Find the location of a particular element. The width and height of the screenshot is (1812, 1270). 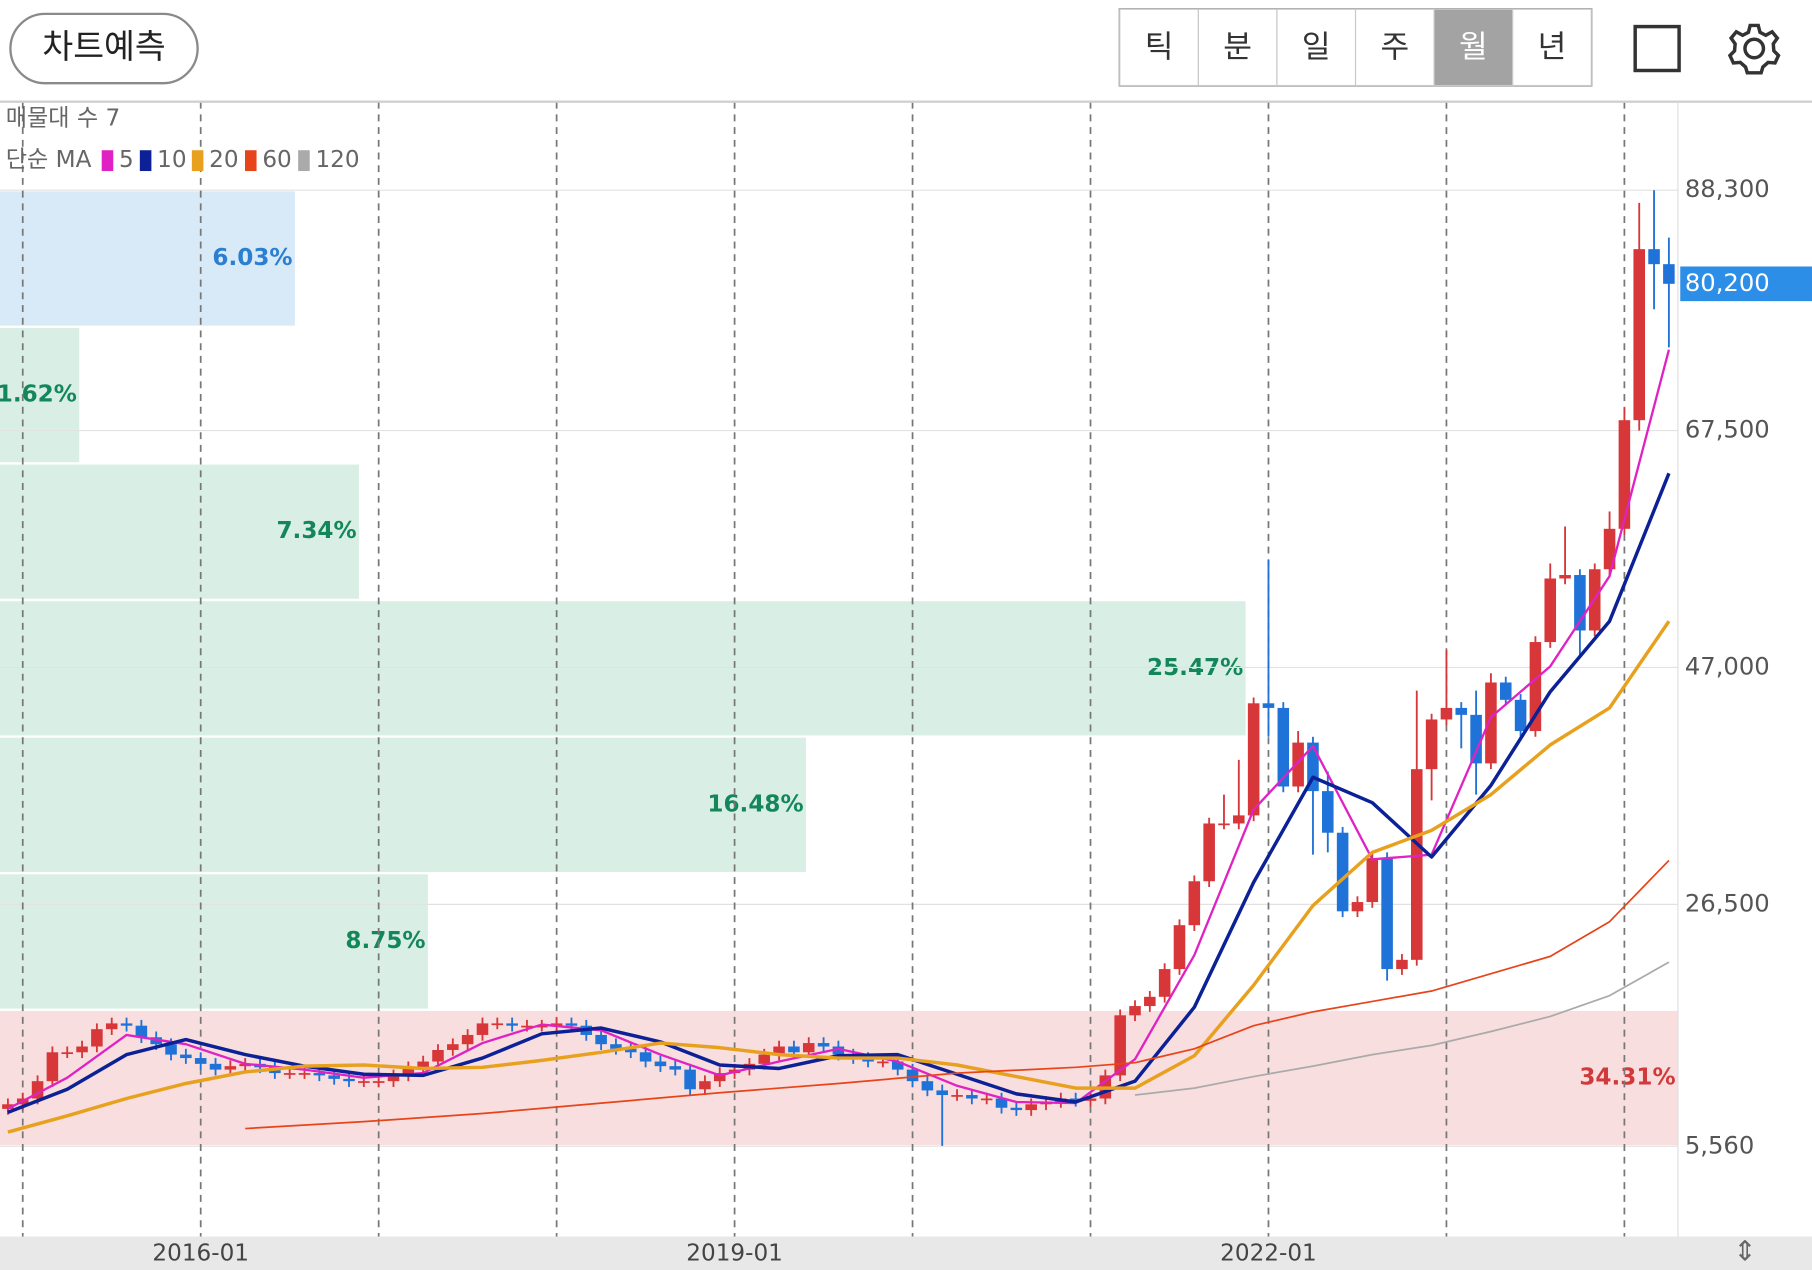

settings-icon-gear is located at coordinates (1754, 49).